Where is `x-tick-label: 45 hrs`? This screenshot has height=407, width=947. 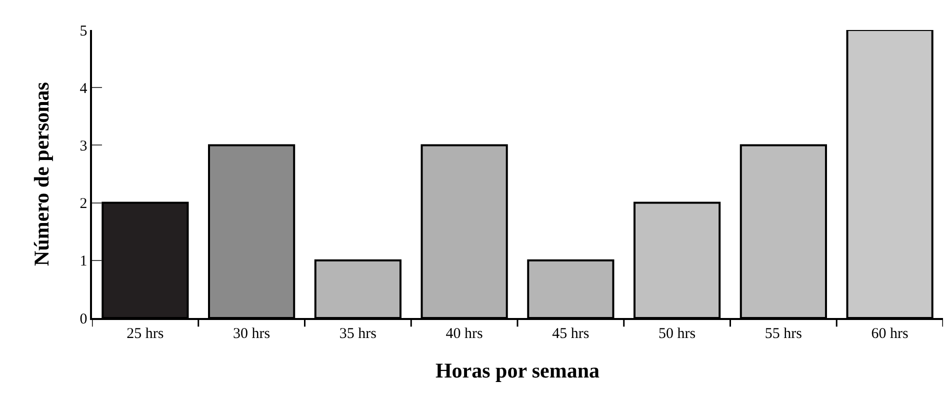 x-tick-label: 45 hrs is located at coordinates (571, 334).